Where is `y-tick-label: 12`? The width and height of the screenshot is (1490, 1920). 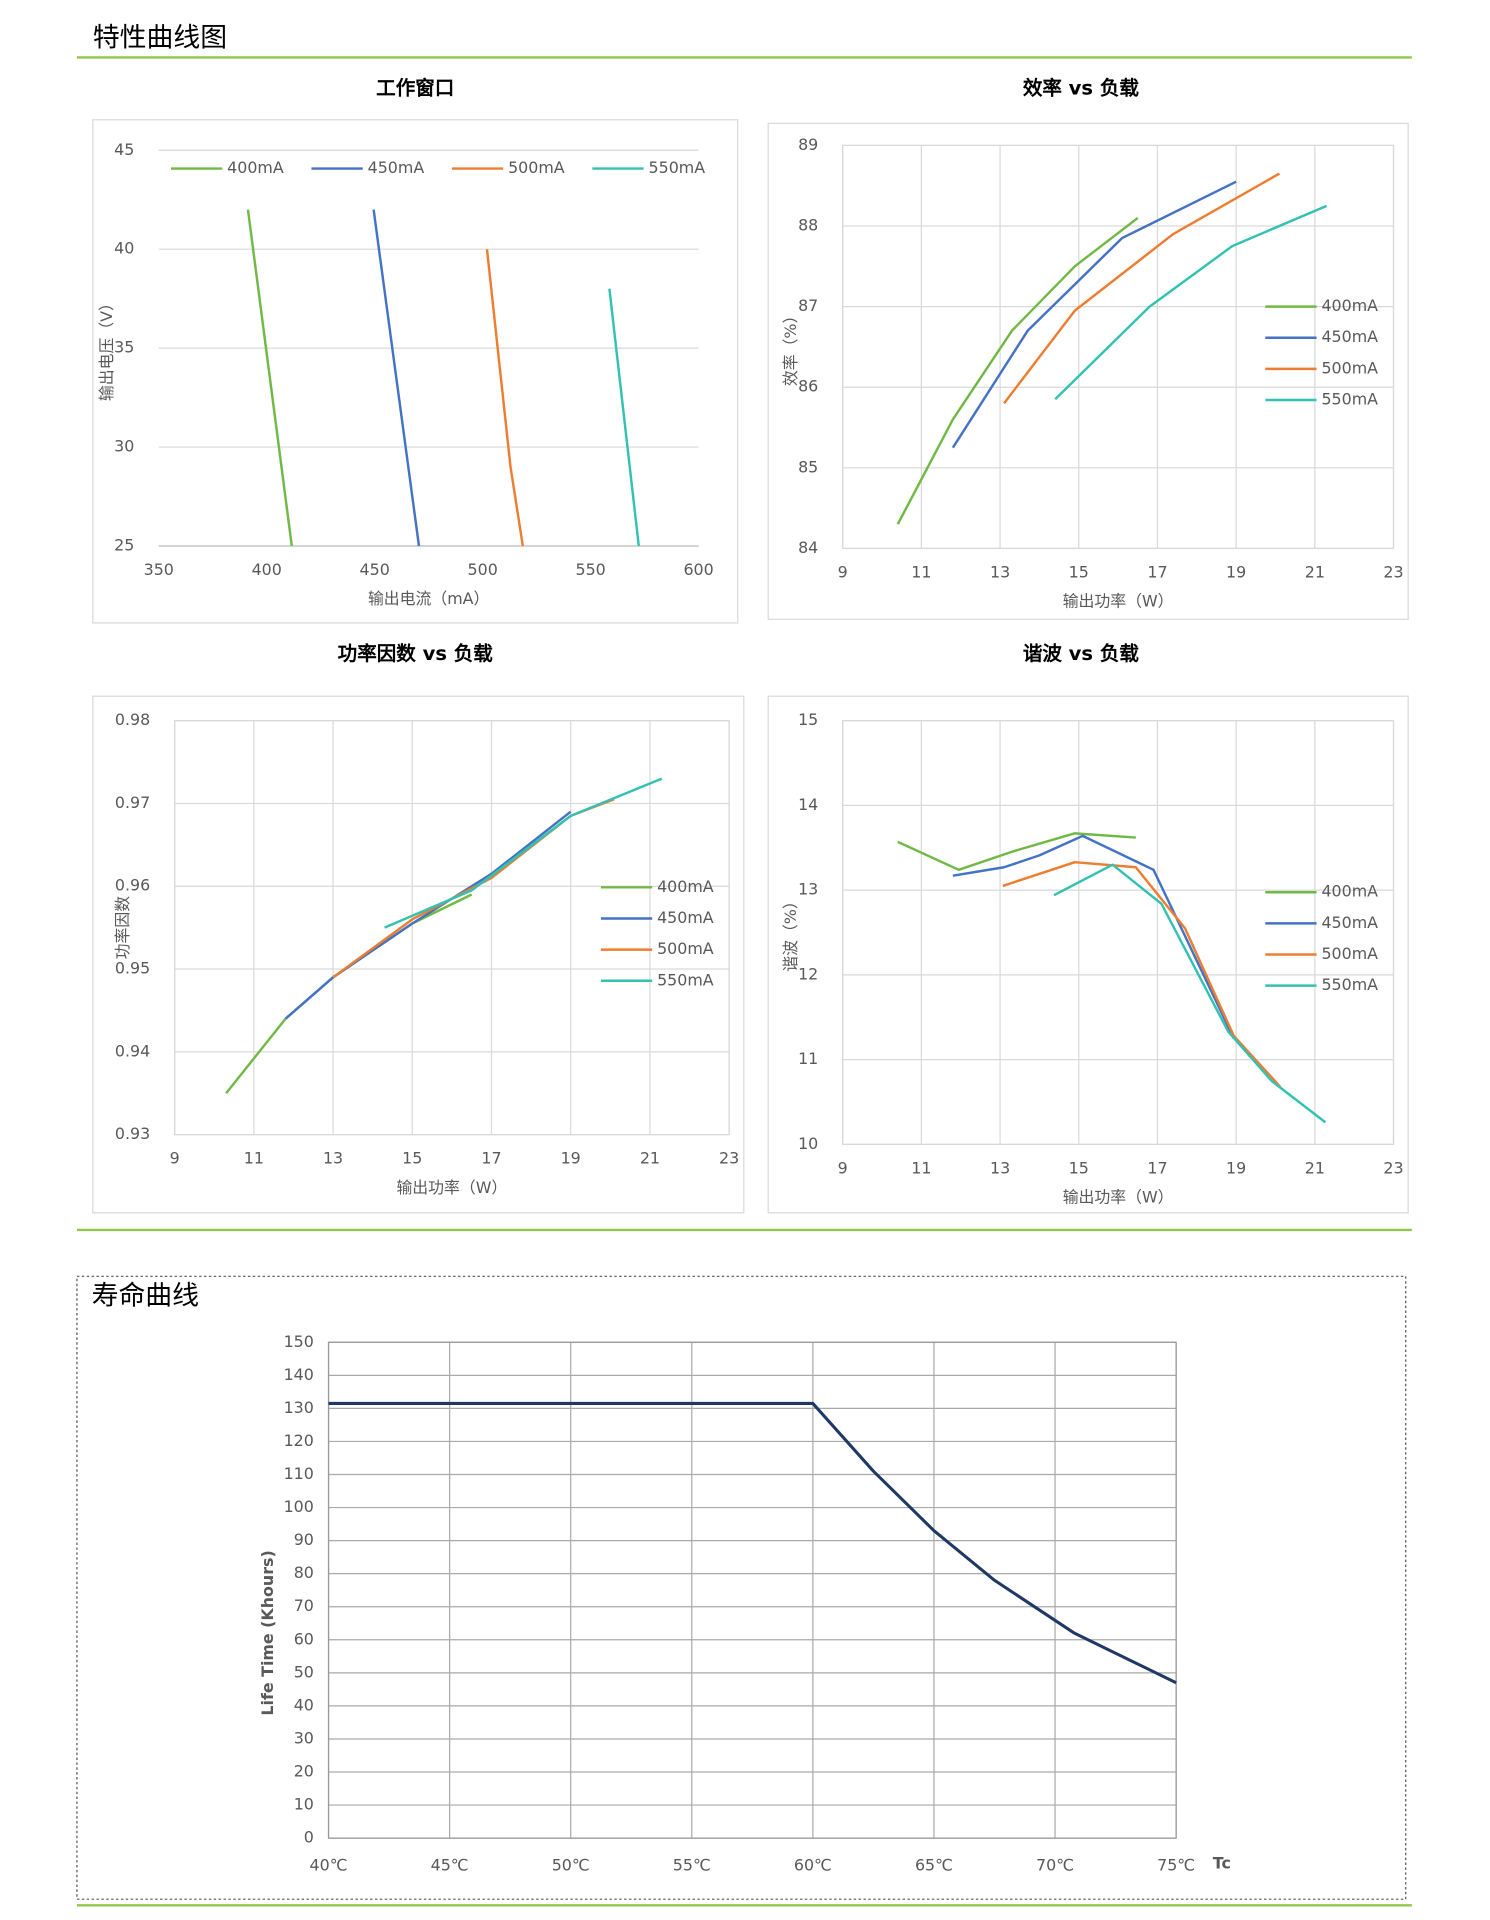 y-tick-label: 12 is located at coordinates (808, 973).